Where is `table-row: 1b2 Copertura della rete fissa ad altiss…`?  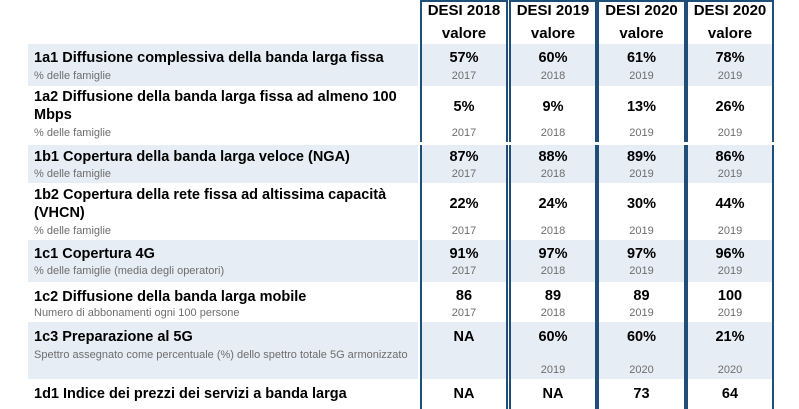
table-row: 1b2 Copertura della rete fissa ad altiss… is located at coordinates (399, 211).